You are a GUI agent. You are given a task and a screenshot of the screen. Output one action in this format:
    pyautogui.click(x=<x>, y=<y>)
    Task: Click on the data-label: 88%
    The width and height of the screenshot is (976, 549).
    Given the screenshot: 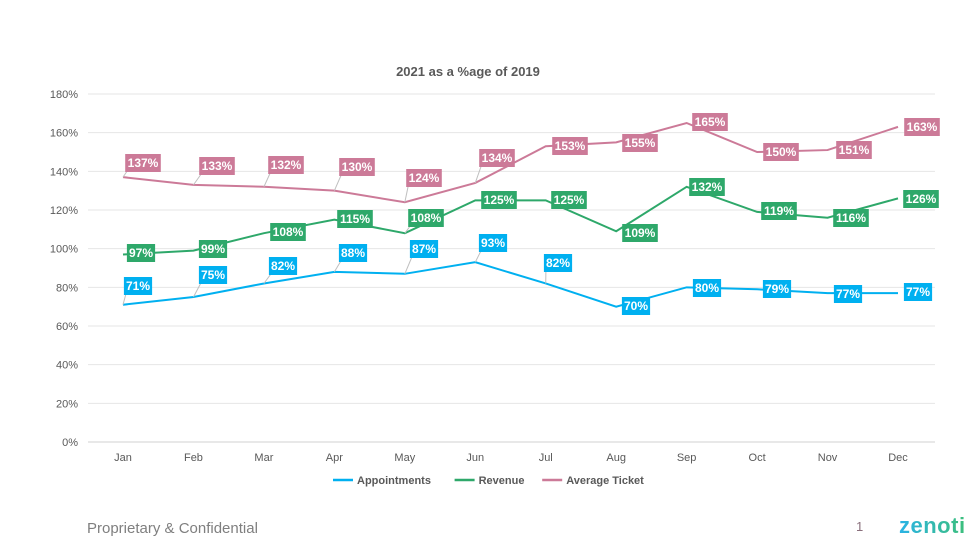 What is the action you would take?
    pyautogui.click(x=353, y=253)
    